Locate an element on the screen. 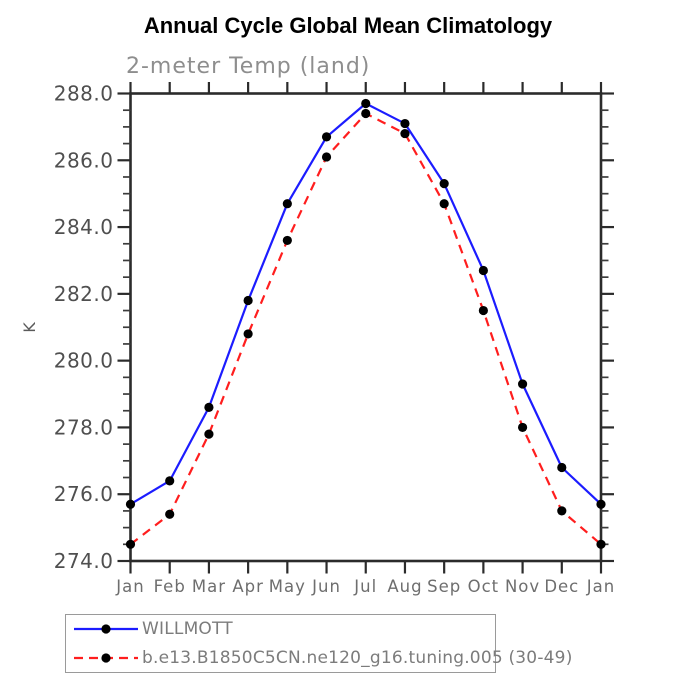 The image size is (696, 696). y-tick-label: 288.0 is located at coordinates (84, 94).